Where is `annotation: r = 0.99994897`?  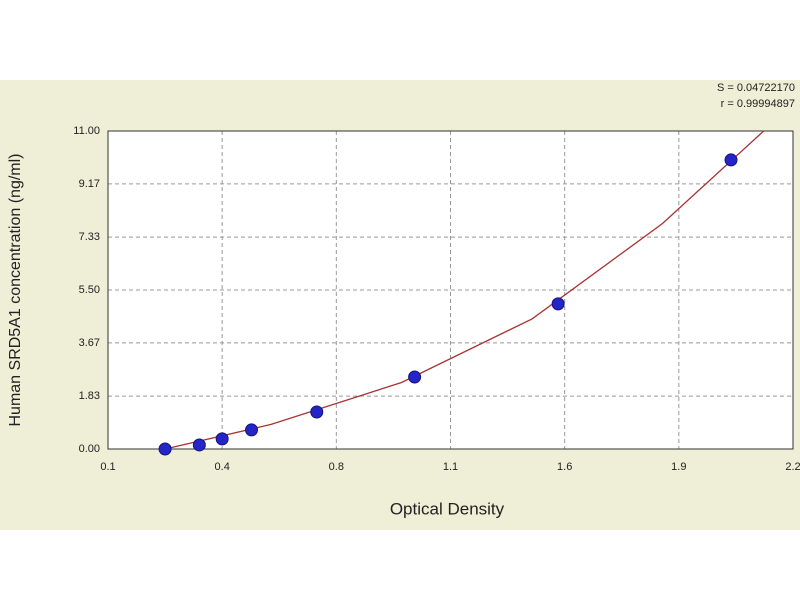 annotation: r = 0.99994897 is located at coordinates (758, 104).